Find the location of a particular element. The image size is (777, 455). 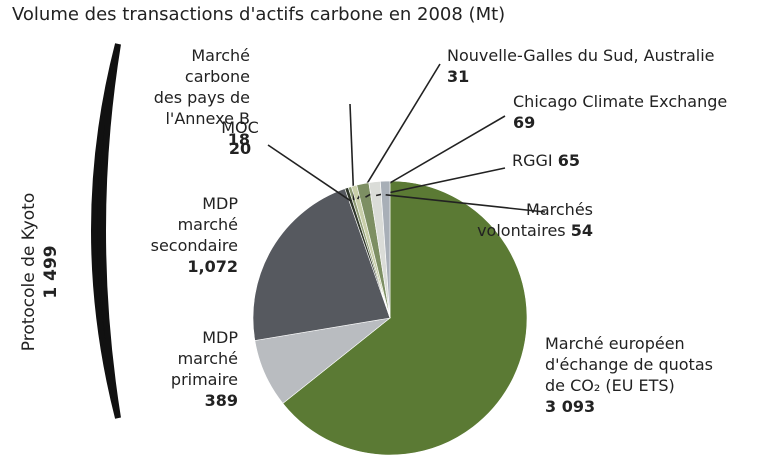

value-label: 3 093 is located at coordinates (570, 406).